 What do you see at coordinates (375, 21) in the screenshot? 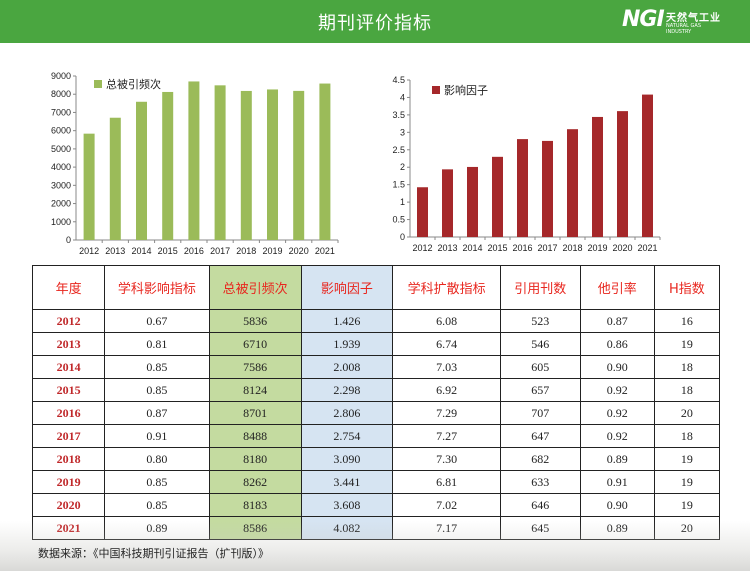
I see `title-bar: 期刊评价指标 NGI 天然气工业 NATURAL GAS INDUSTRY` at bounding box center [375, 21].